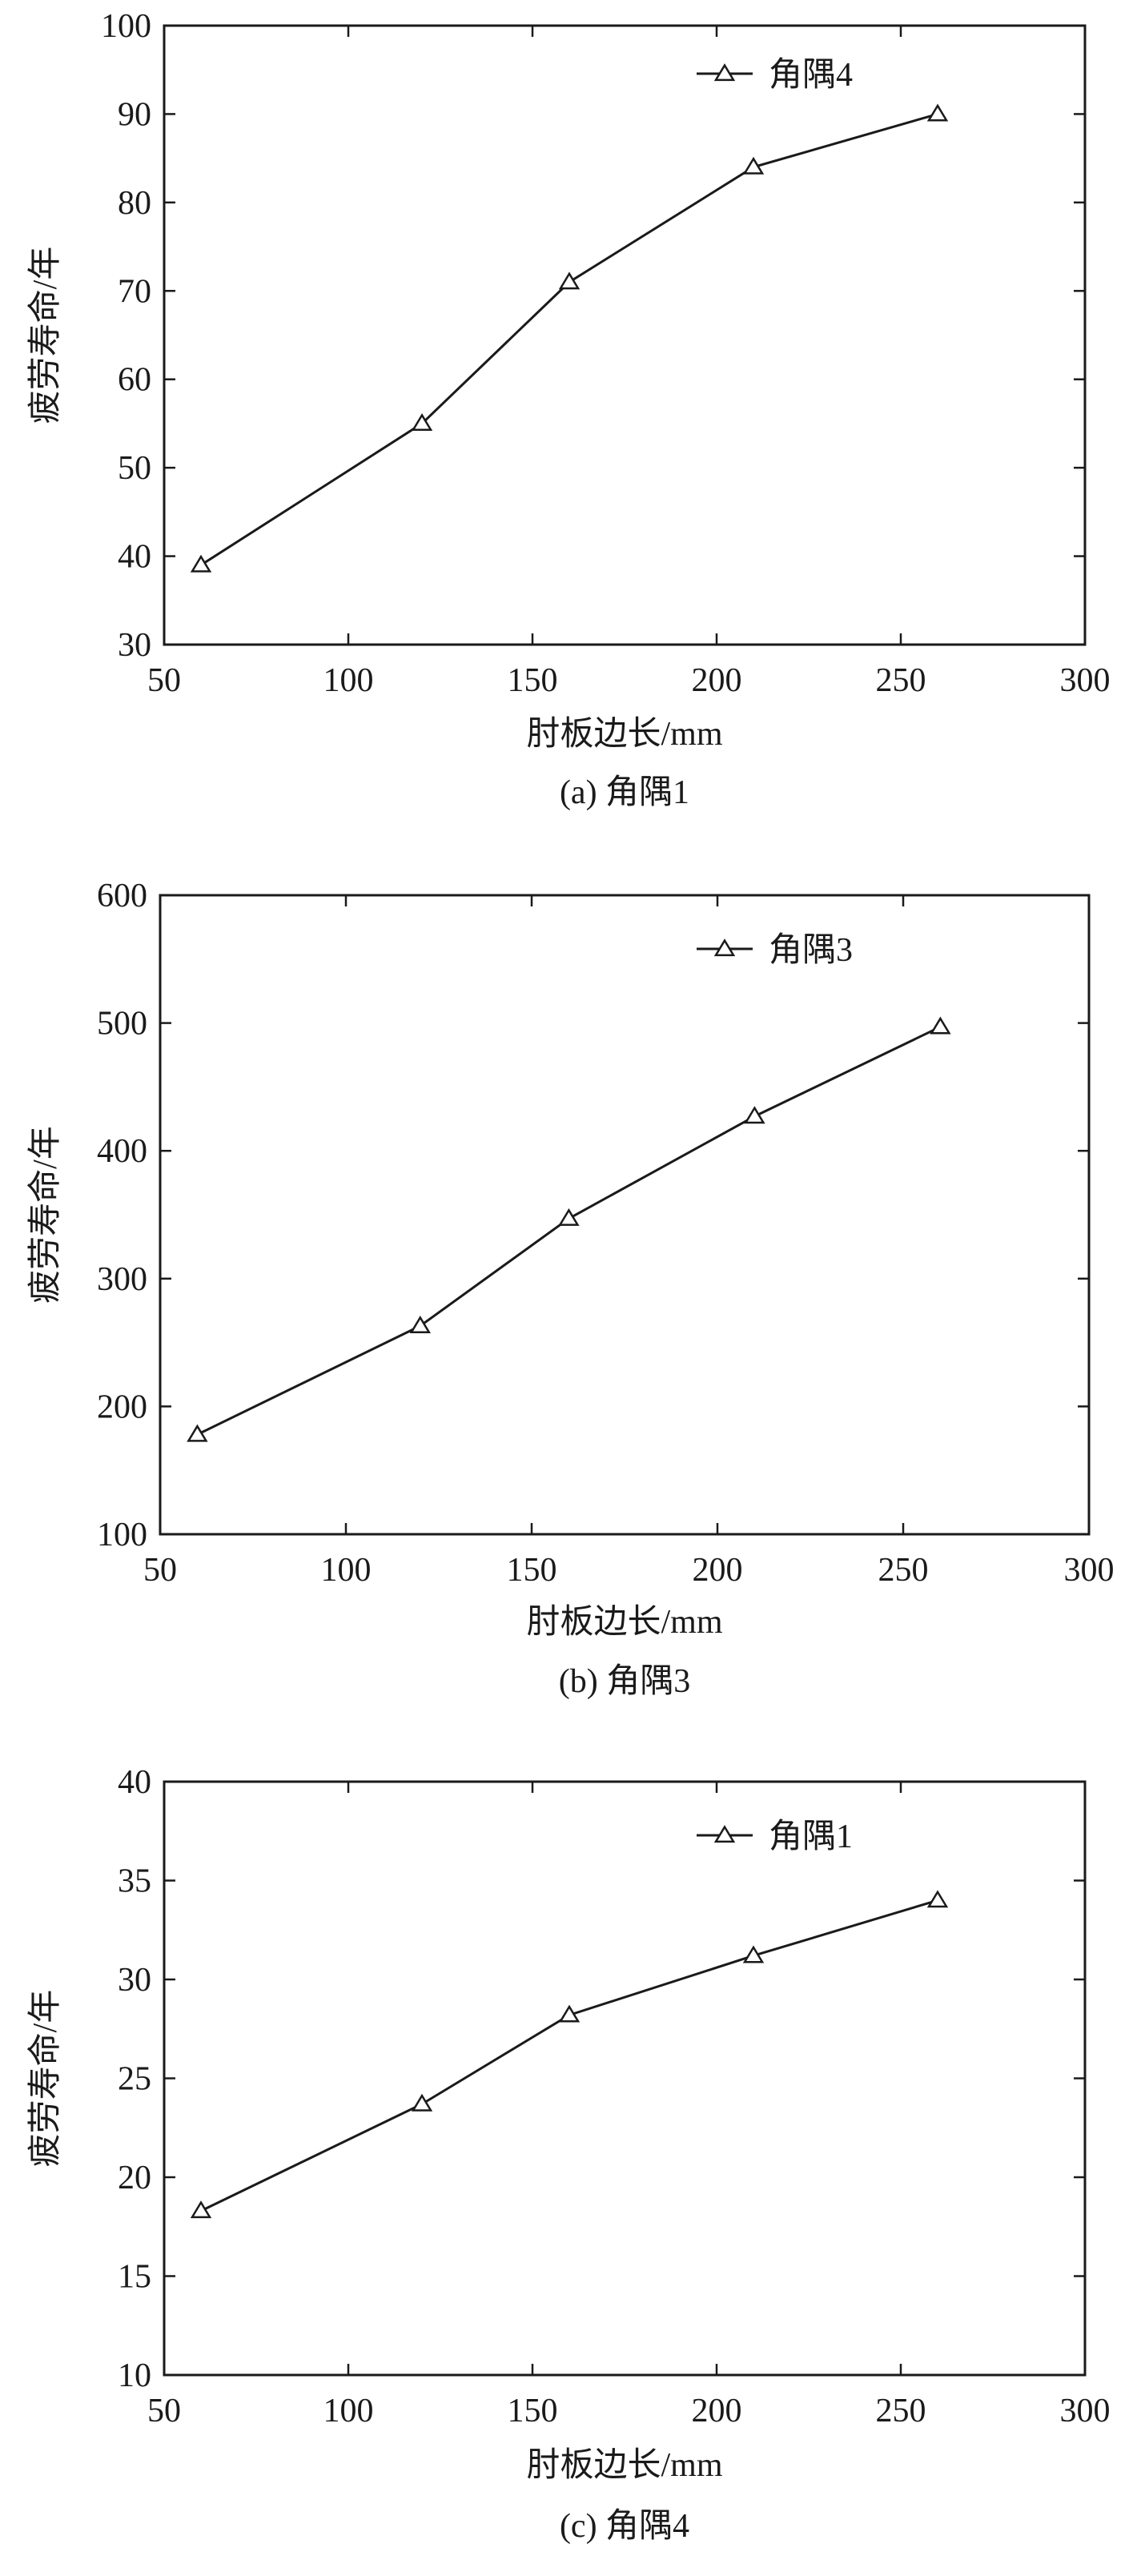  What do you see at coordinates (624, 2526) in the screenshot?
I see `panel-caption: (c) 角隅4` at bounding box center [624, 2526].